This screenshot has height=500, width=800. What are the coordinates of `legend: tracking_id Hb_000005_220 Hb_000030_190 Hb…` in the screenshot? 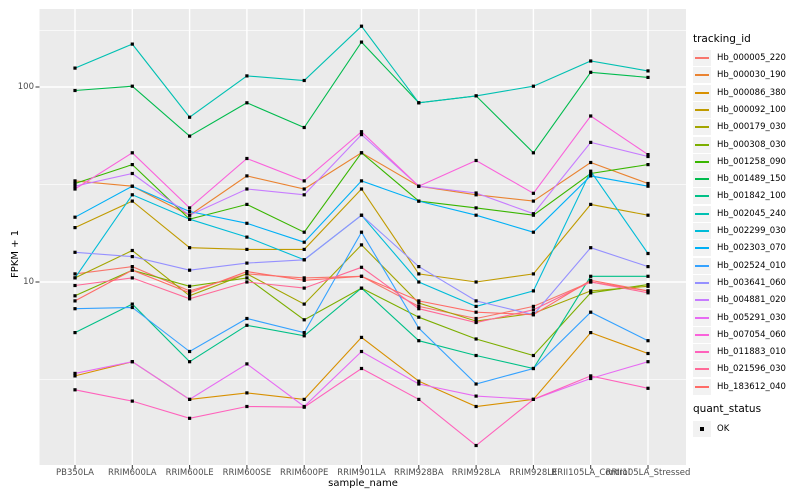 It's located at (746, 250).